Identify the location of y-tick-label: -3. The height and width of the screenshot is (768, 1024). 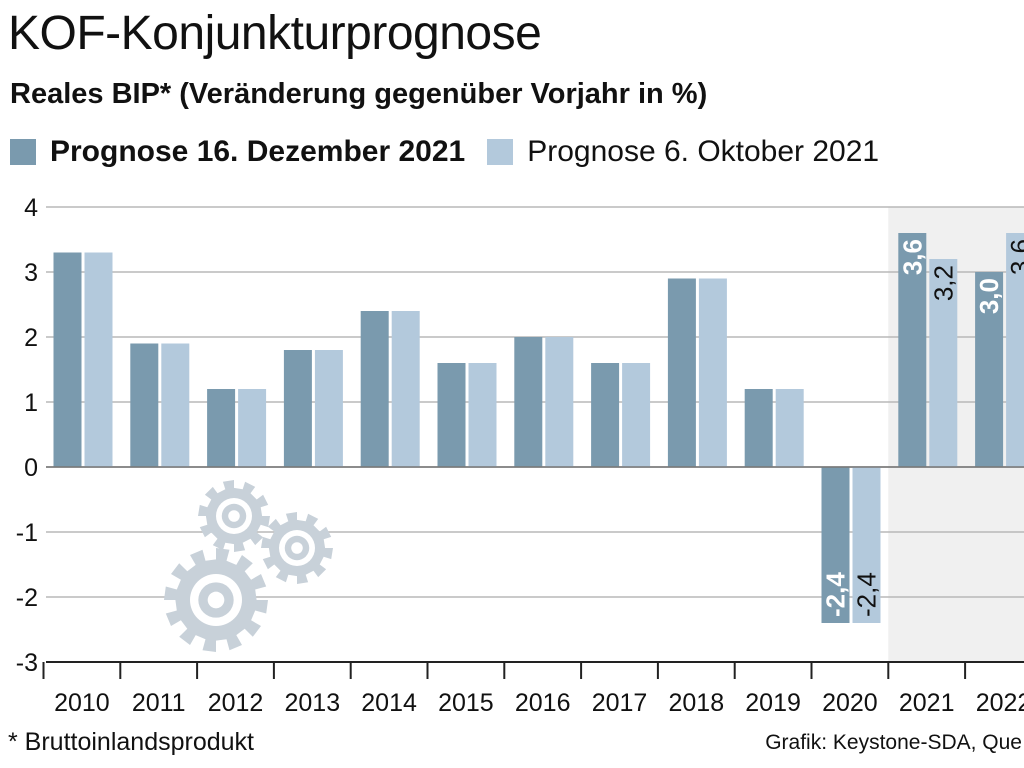
(27, 663).